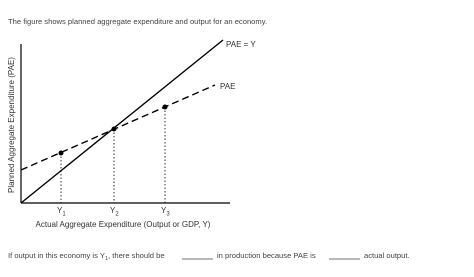 The width and height of the screenshot is (474, 277). I want to click on tick-label: Y1, so click(61, 212).